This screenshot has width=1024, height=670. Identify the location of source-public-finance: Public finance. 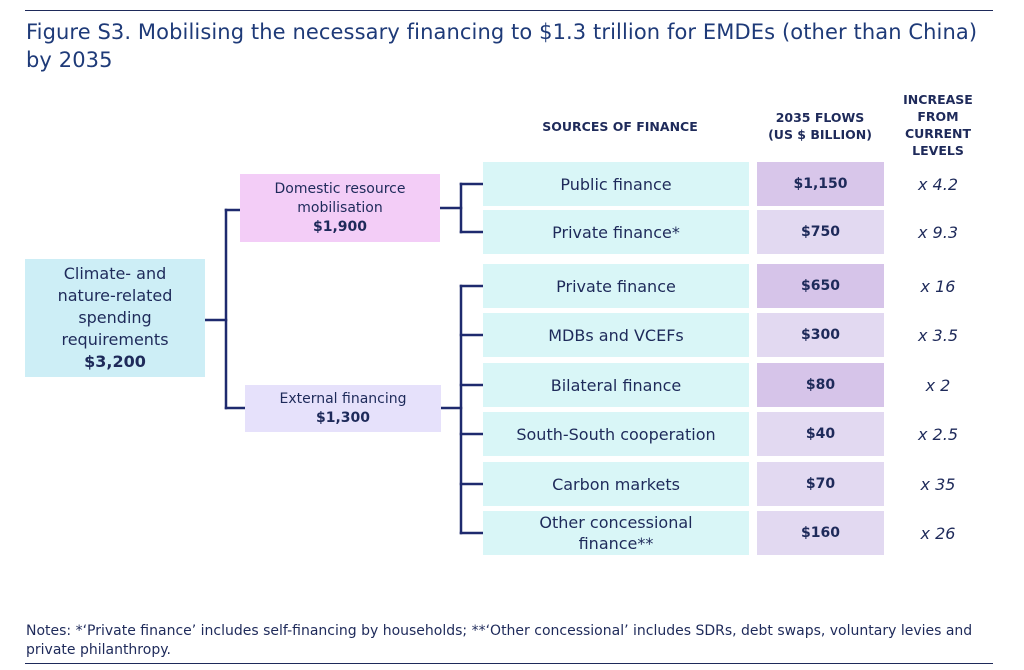
(616, 184).